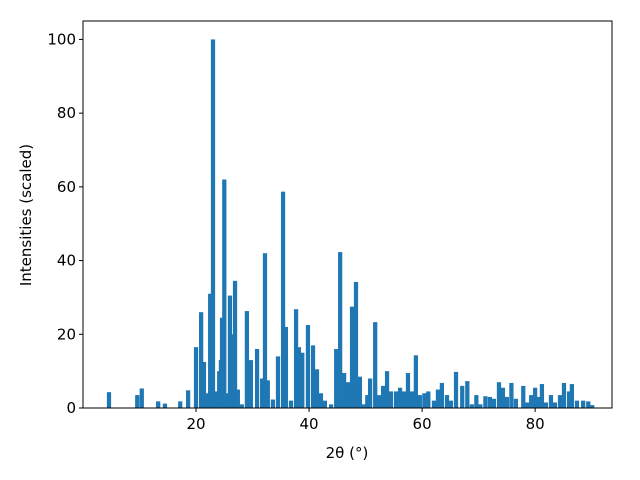 The height and width of the screenshot is (480, 640). Describe the element at coordinates (195, 424) in the screenshot. I see `x-tick-label: 20` at that location.